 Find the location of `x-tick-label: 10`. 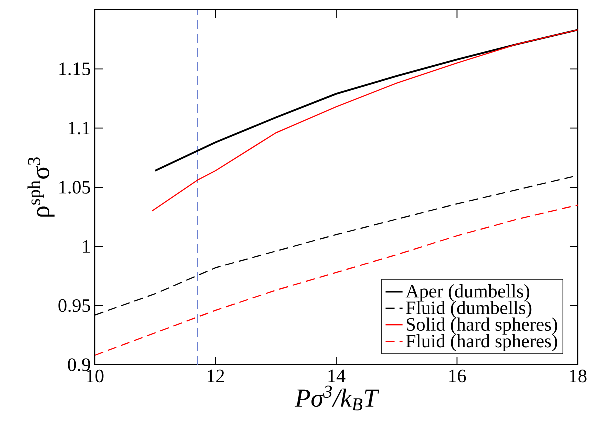

x-tick-label: 10 is located at coordinates (95, 376).